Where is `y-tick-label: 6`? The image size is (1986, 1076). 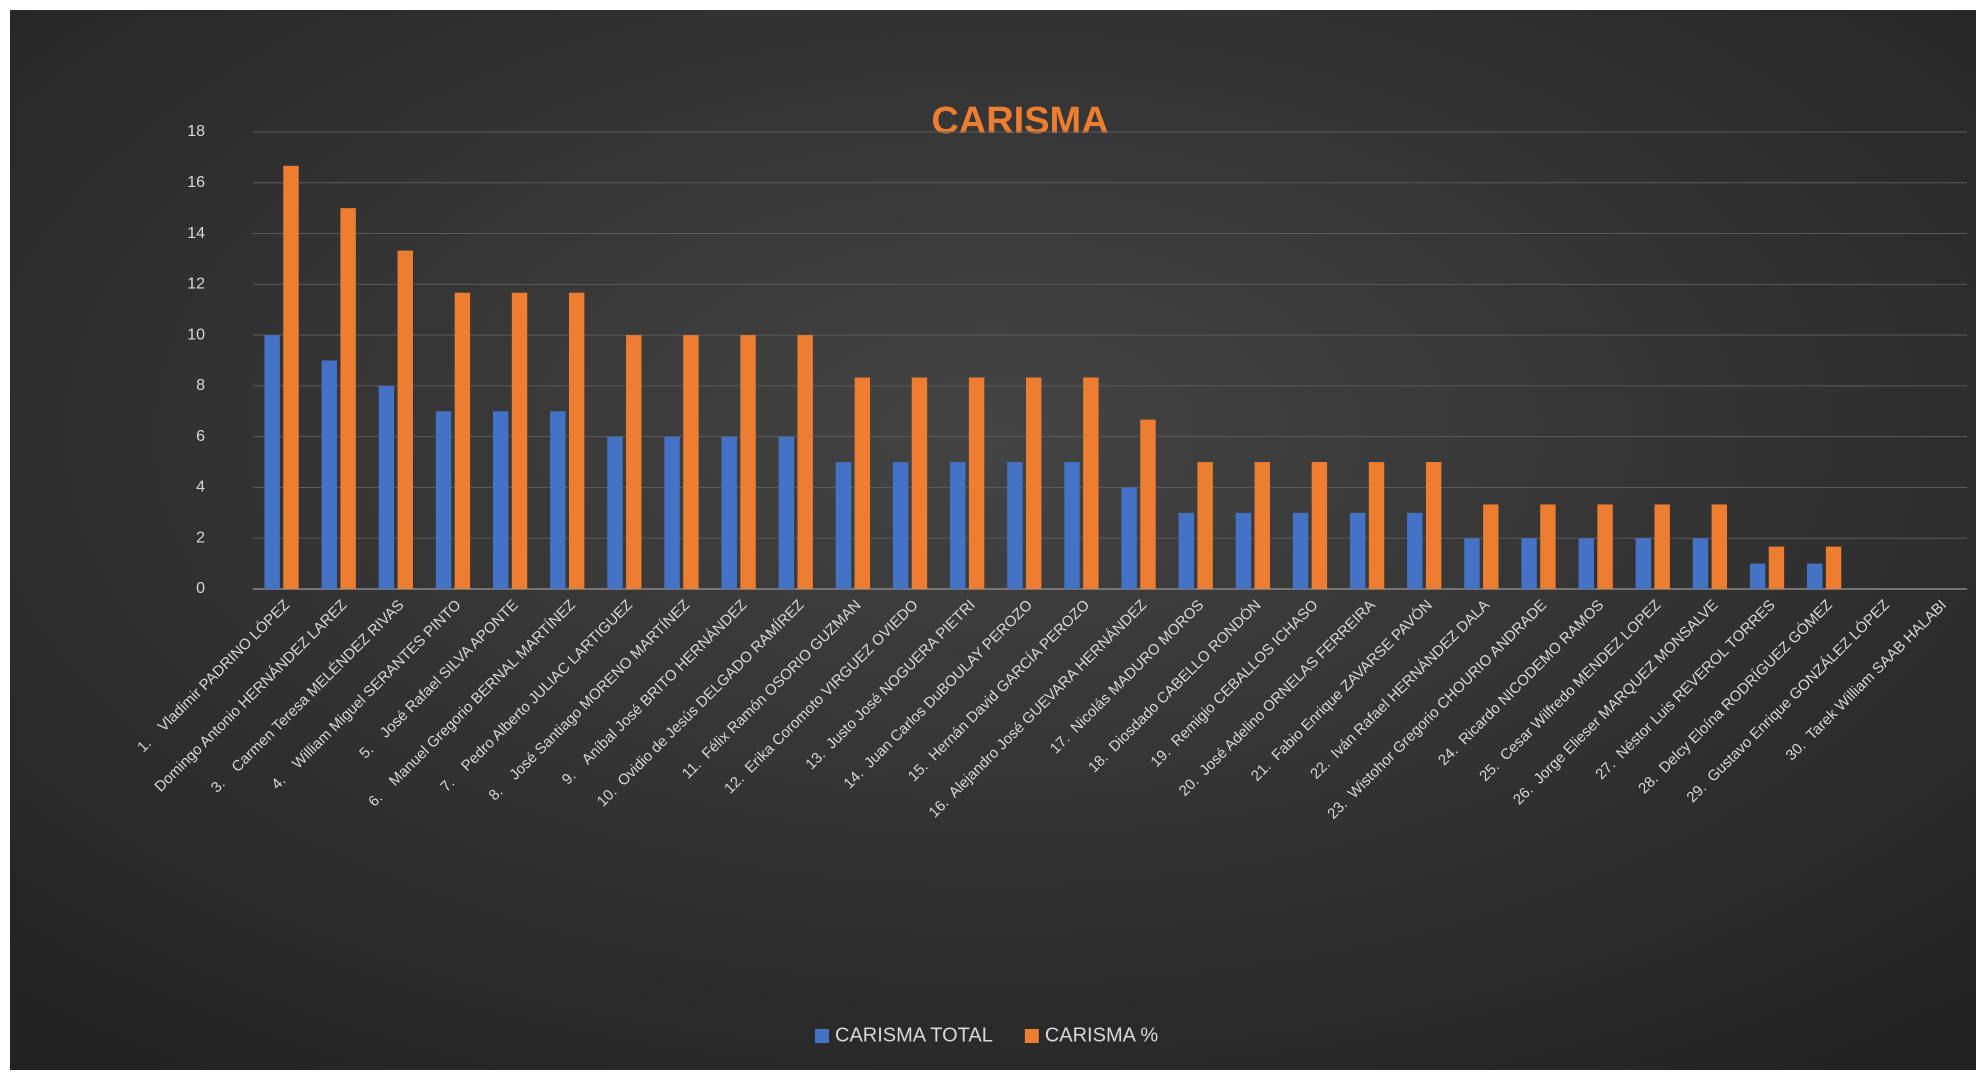 y-tick-label: 6 is located at coordinates (200, 436).